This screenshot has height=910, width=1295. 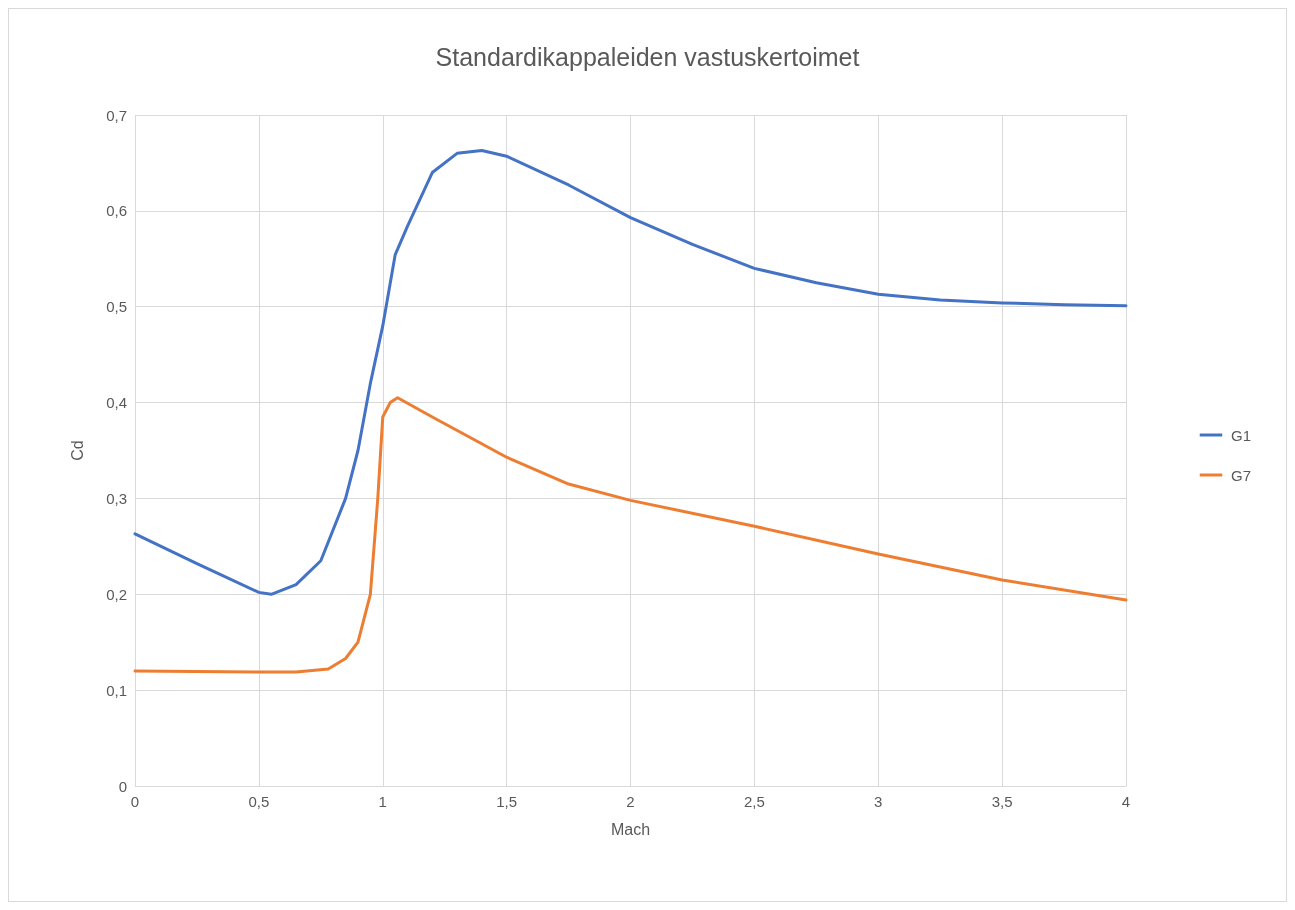 What do you see at coordinates (1126, 801) in the screenshot?
I see `x-tick-label: 4` at bounding box center [1126, 801].